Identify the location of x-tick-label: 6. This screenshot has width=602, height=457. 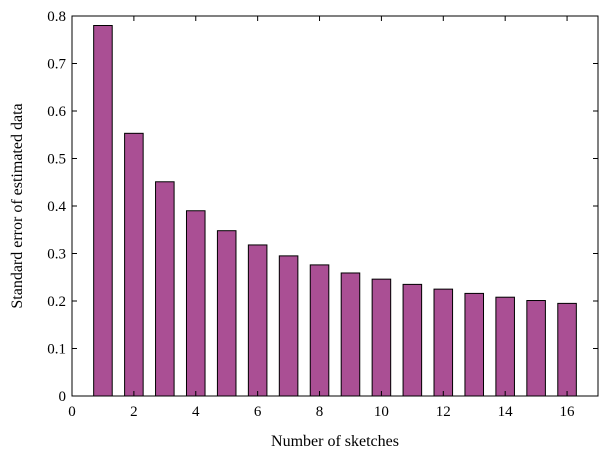
(258, 412).